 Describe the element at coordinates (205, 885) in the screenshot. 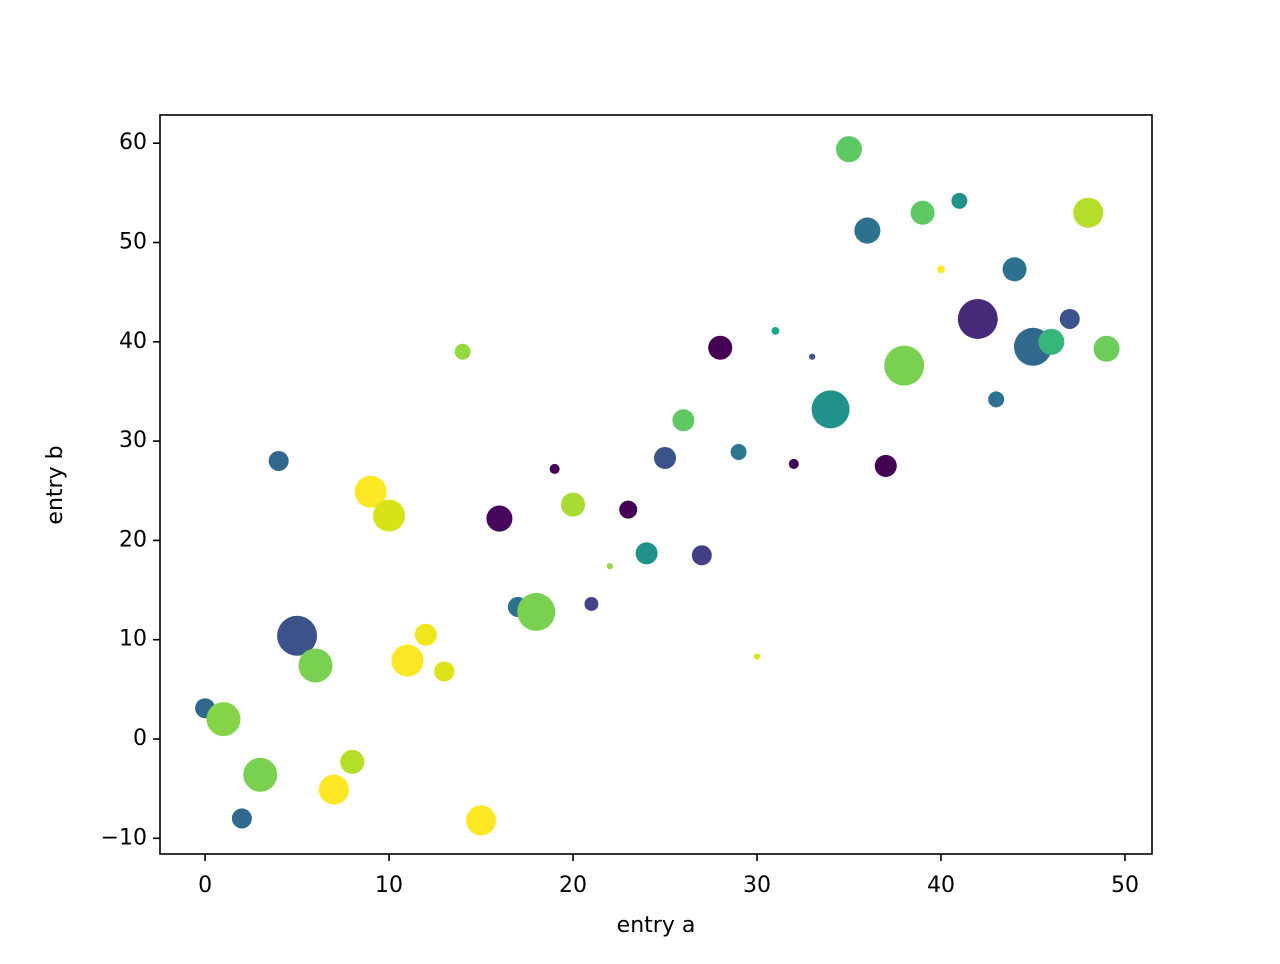

I see `x-tick-label: 0` at that location.